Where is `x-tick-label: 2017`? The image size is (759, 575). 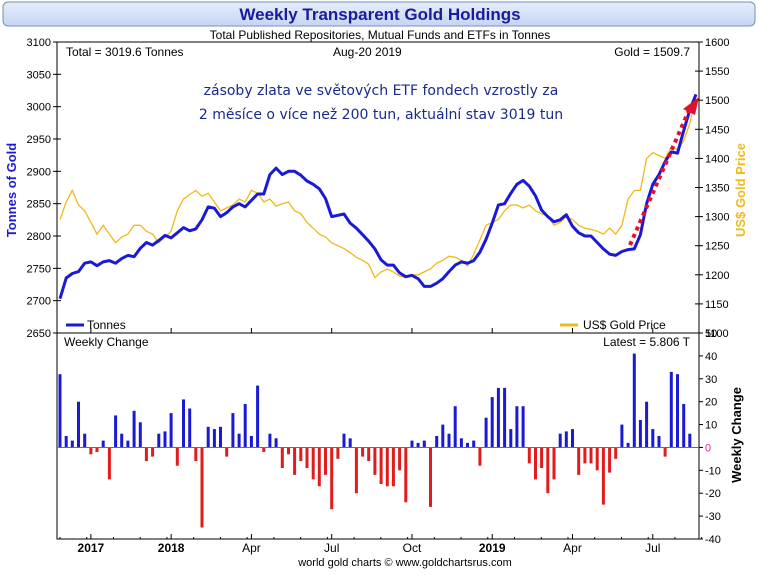 x-tick-label: 2017 is located at coordinates (91, 548).